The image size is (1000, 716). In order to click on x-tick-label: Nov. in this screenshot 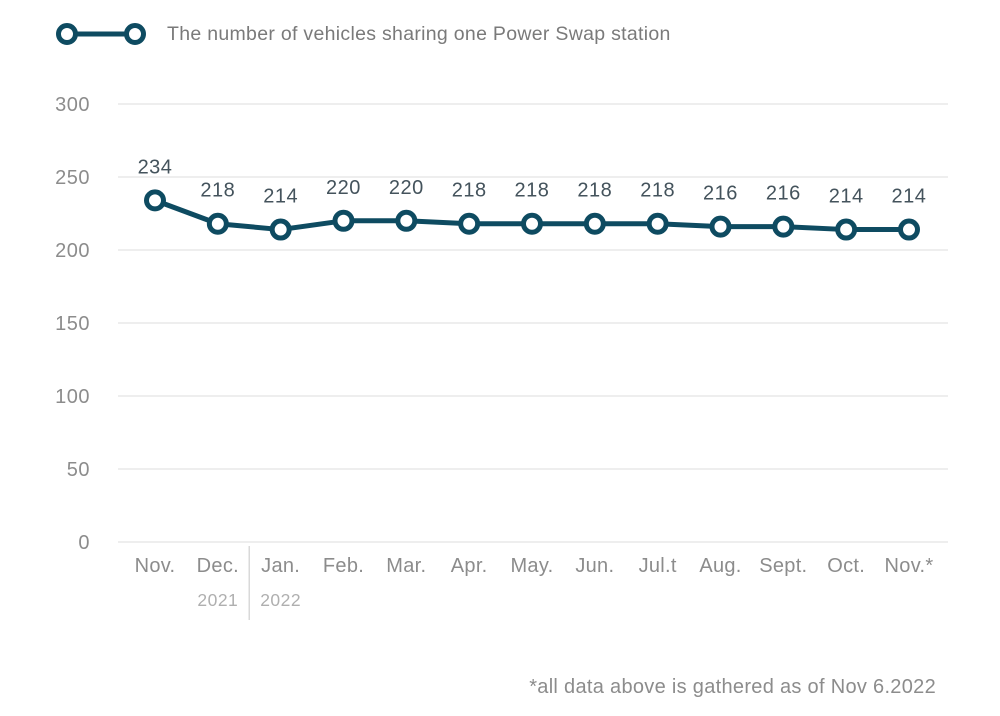, I will do `click(155, 566)`.